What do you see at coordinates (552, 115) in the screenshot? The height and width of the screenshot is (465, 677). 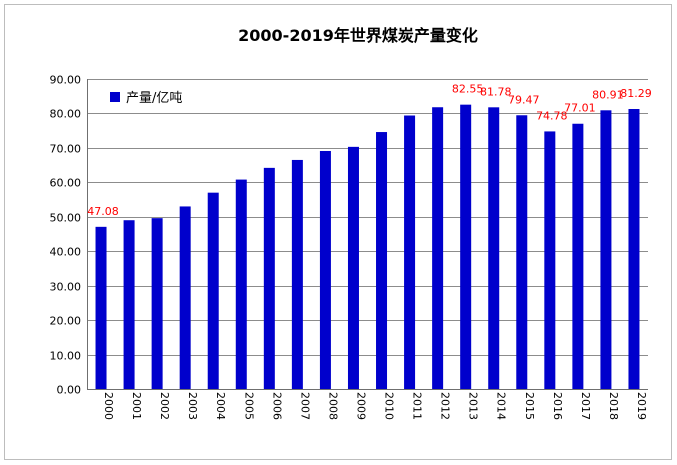 I see `data-label: 74.78` at bounding box center [552, 115].